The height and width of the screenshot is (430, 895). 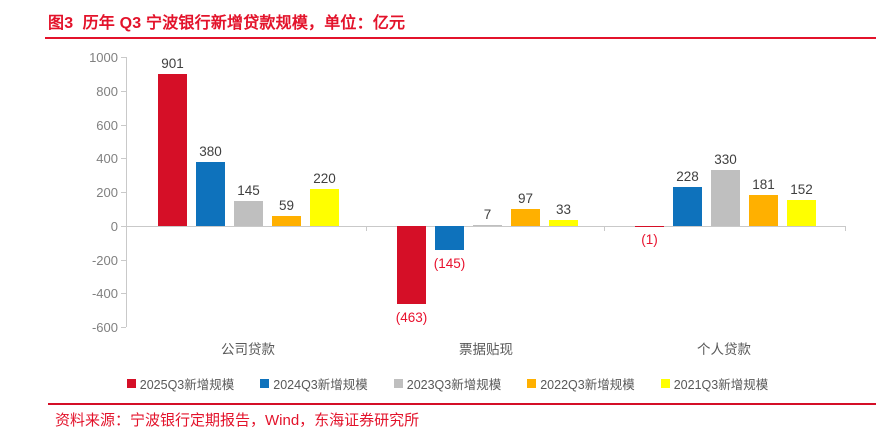 I want to click on bar-value-label: (1), so click(x=649, y=239).